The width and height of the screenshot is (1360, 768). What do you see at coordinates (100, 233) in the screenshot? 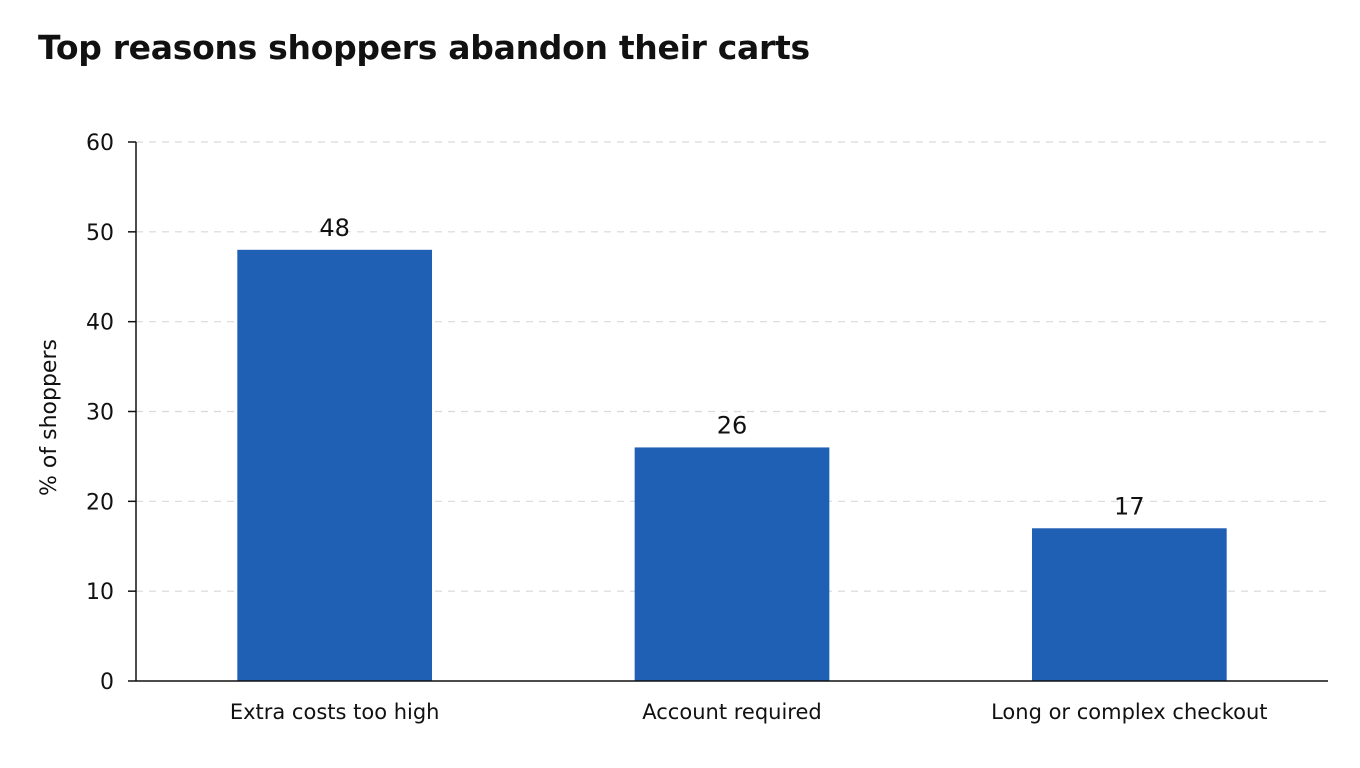
I see `y-tick-label: 50` at bounding box center [100, 233].